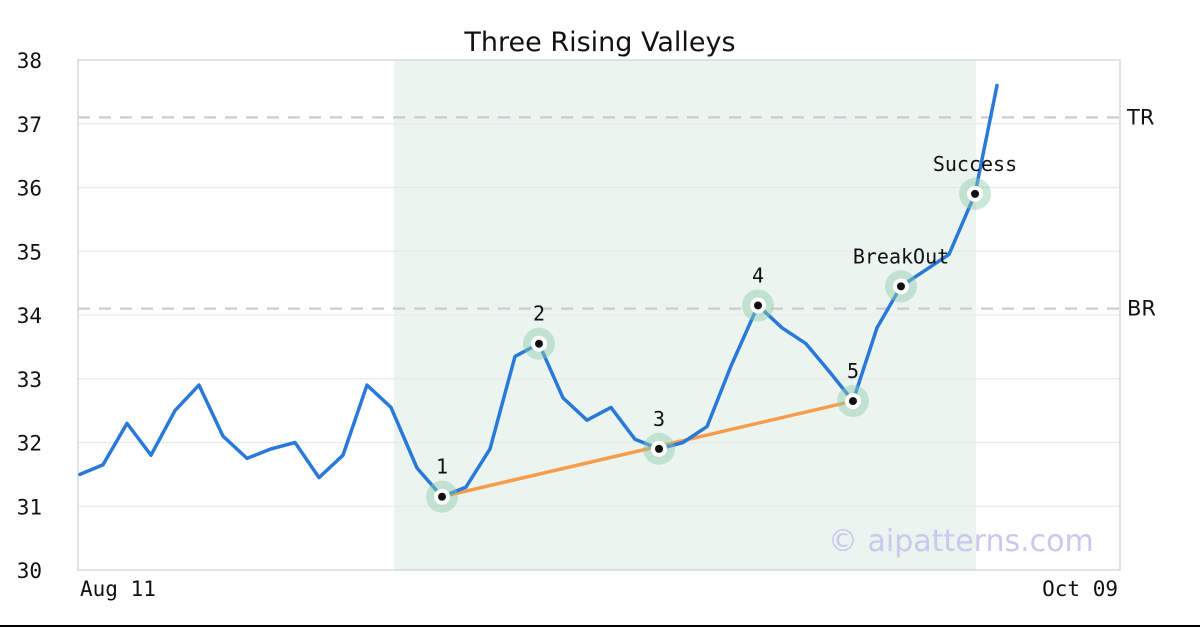  Describe the element at coordinates (975, 164) in the screenshot. I see `key-point-label: Success` at that location.